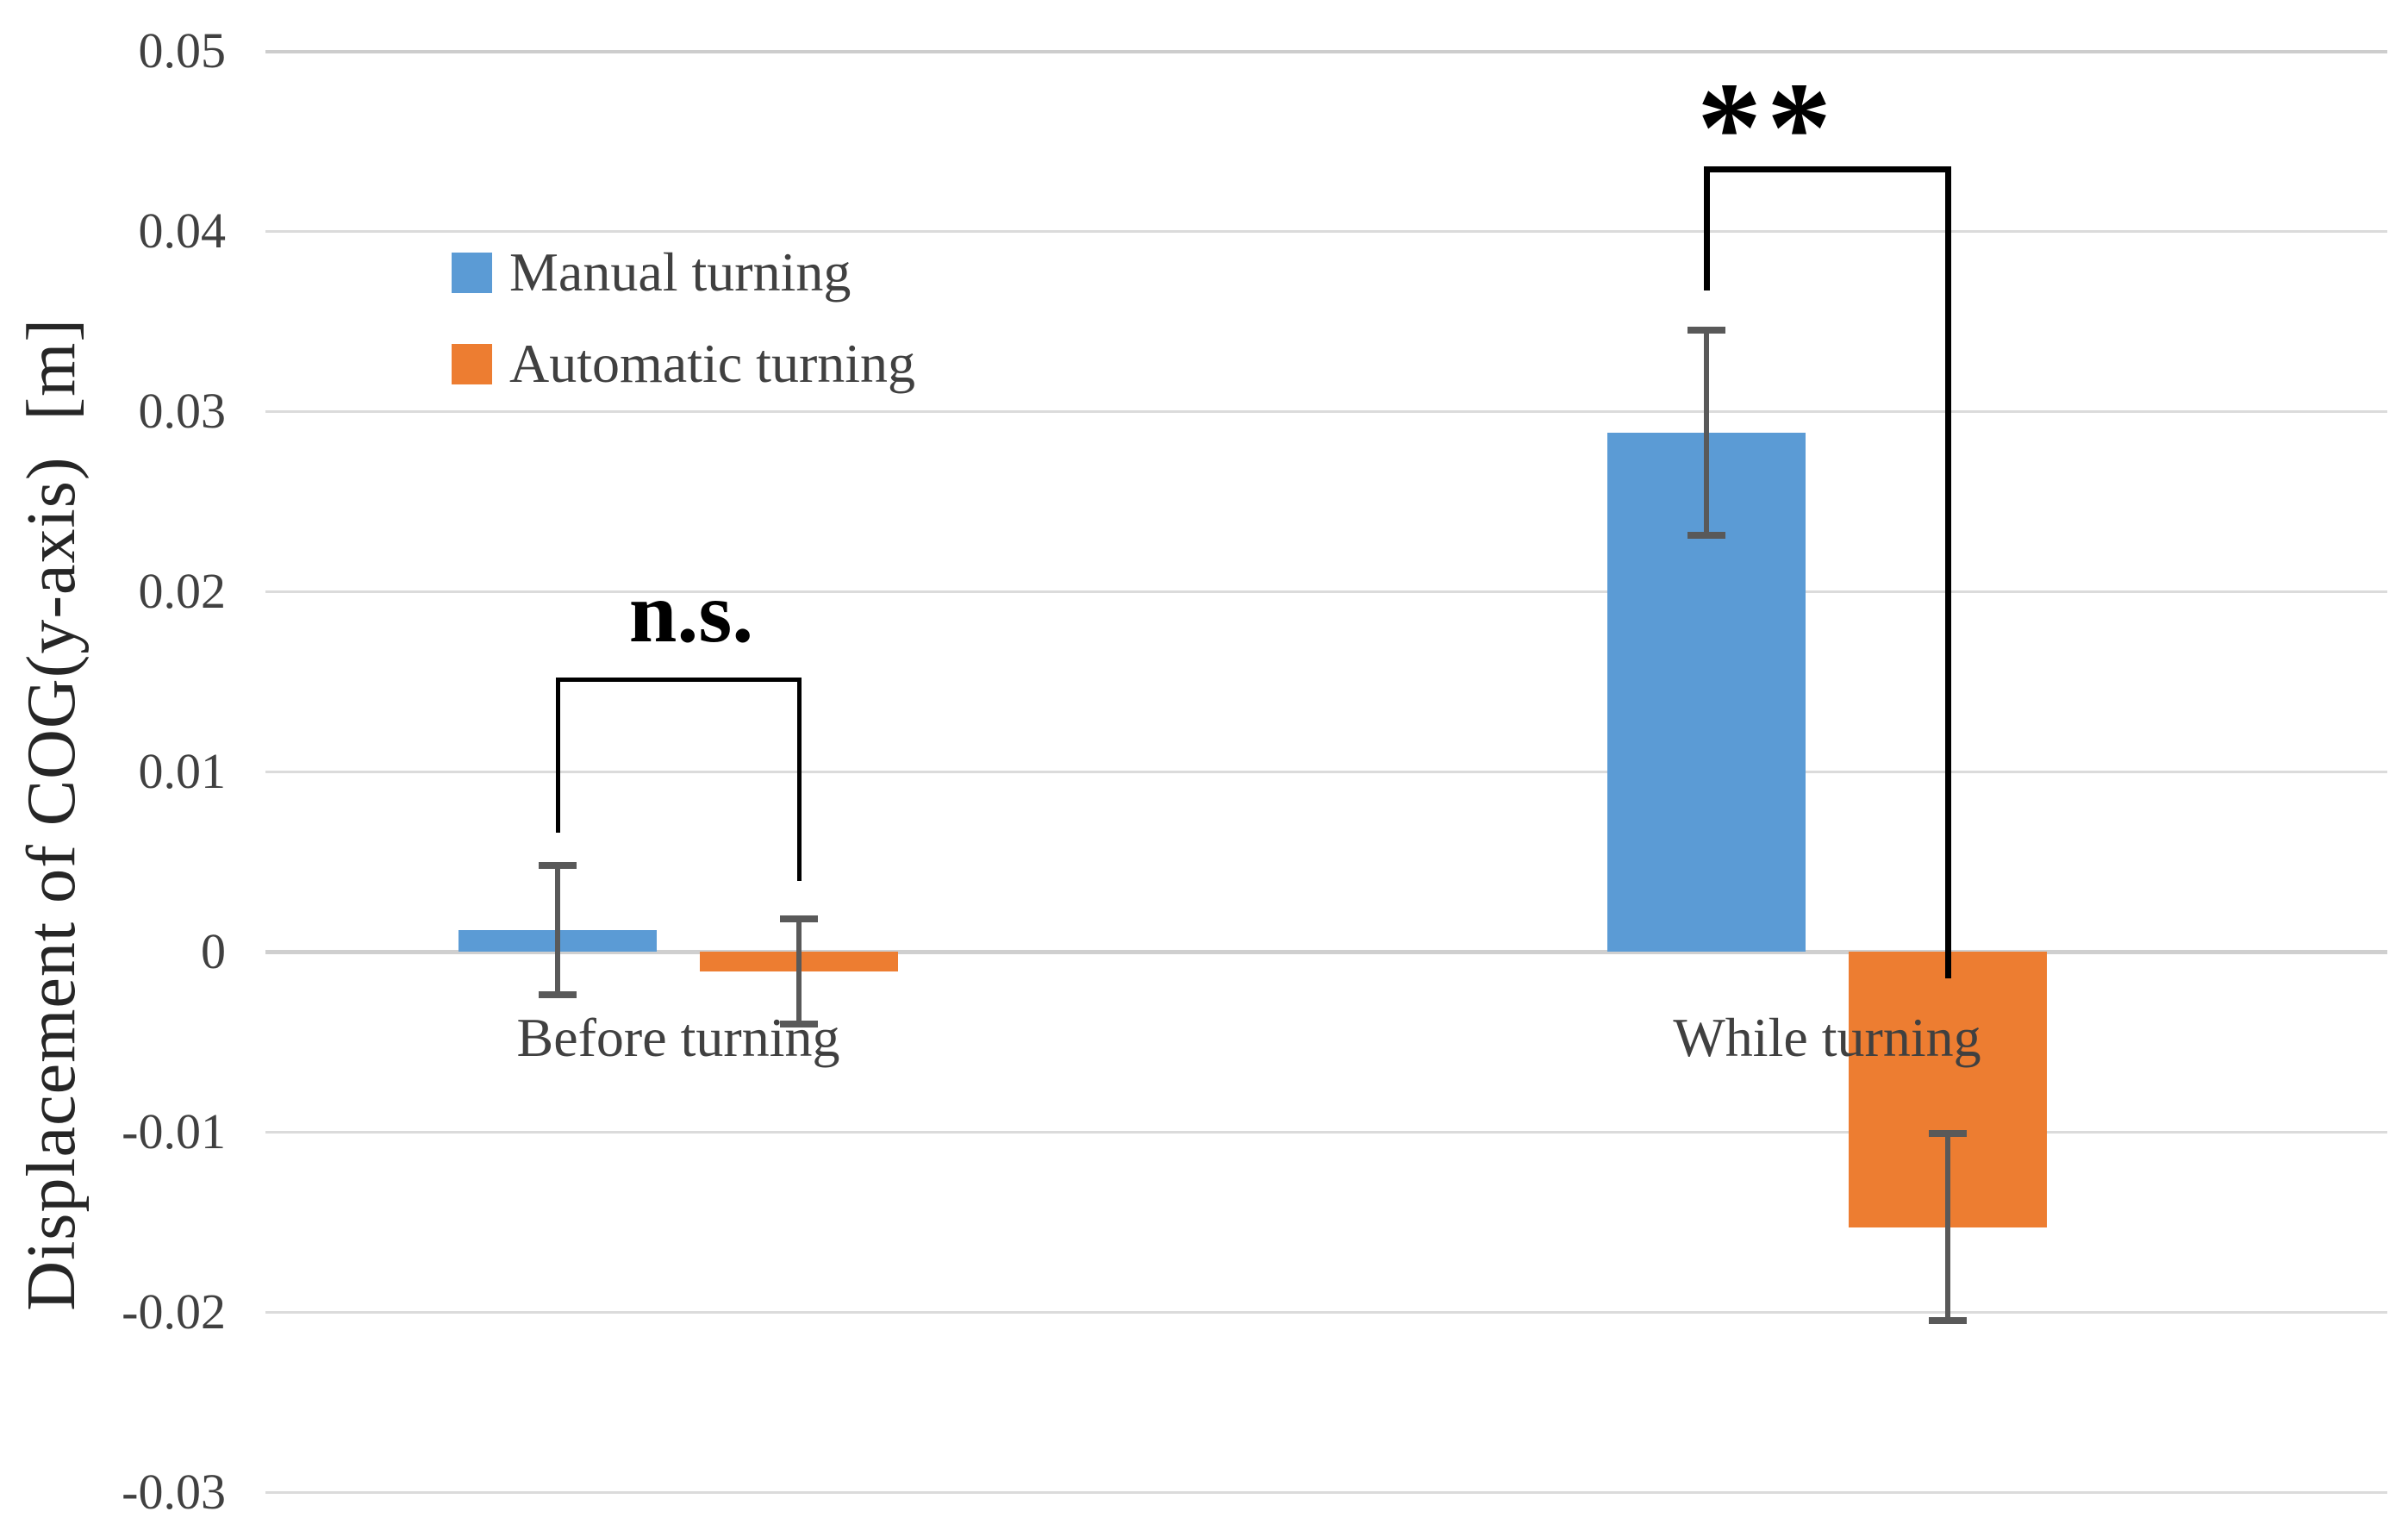  What do you see at coordinates (1767, 127) in the screenshot?
I see `significance-label-stars: **` at bounding box center [1767, 127].